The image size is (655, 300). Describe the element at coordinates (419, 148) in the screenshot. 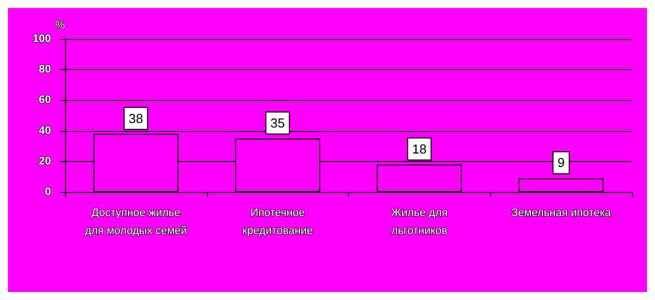

I see `data-label: 18` at that location.